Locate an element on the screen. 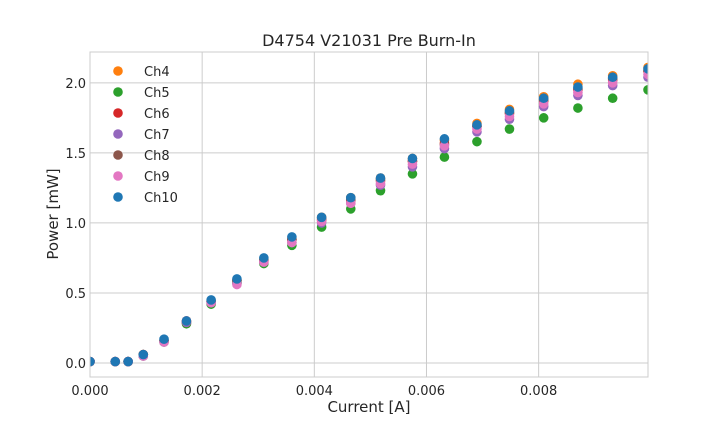 The height and width of the screenshot is (432, 720). legend-item-ch5: Ch5 is located at coordinates (141, 93).